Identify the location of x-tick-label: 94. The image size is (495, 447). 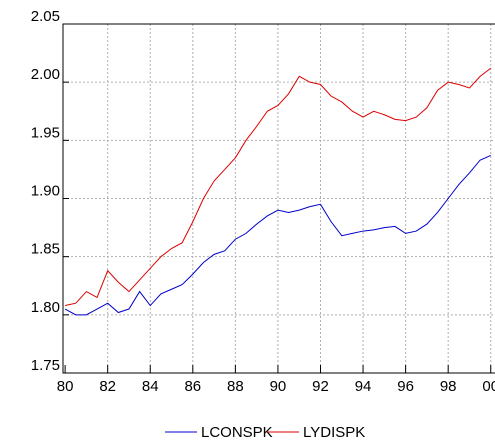
(363, 386).